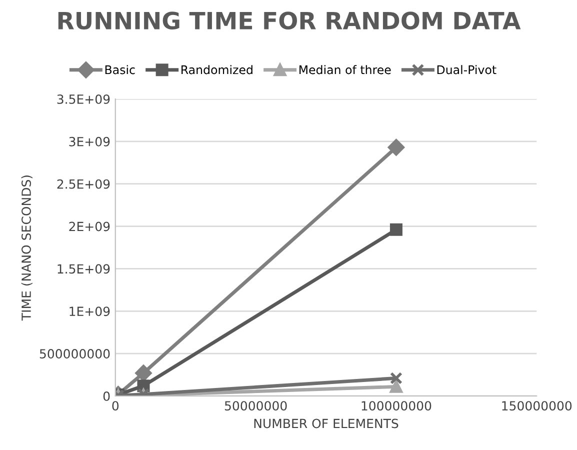 This screenshot has height=450, width=577. What do you see at coordinates (89, 227) in the screenshot?
I see `y-tick-label: 2E+09` at bounding box center [89, 227].